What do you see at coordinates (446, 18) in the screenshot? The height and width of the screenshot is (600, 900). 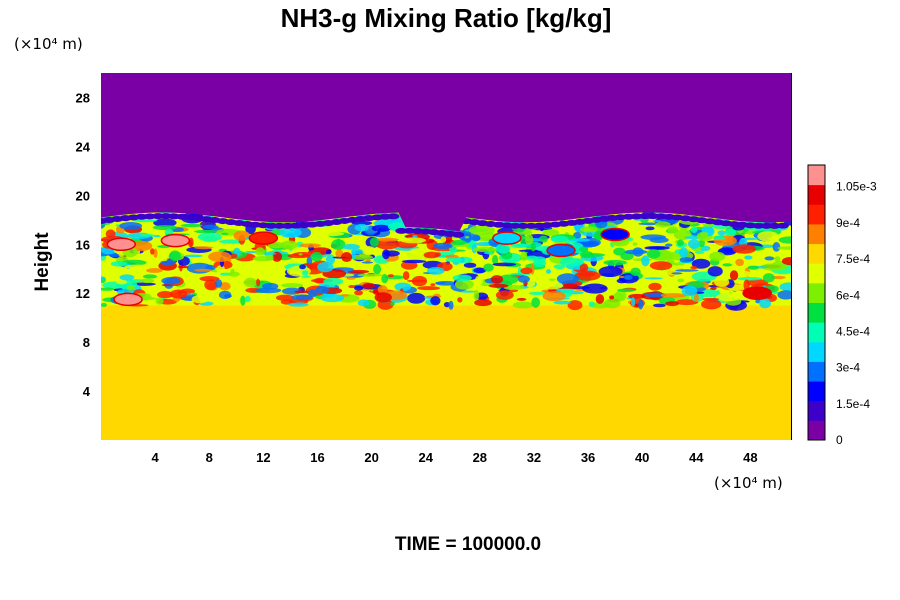 I see `chart-title: NH3-g Mixing Ratio [kg/kg]` at bounding box center [446, 18].